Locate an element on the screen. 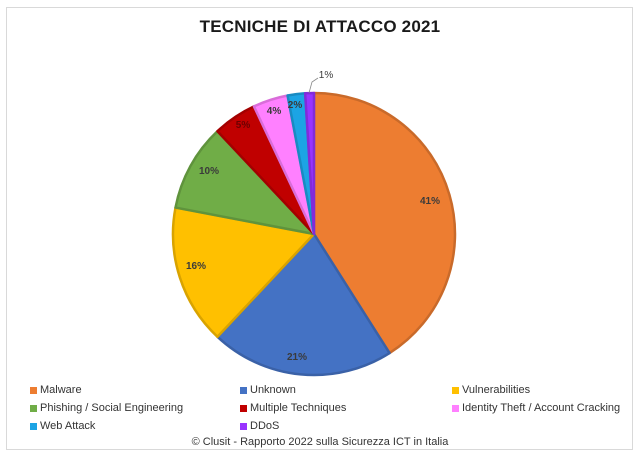  pie-slice-unknown is located at coordinates (303, 304).